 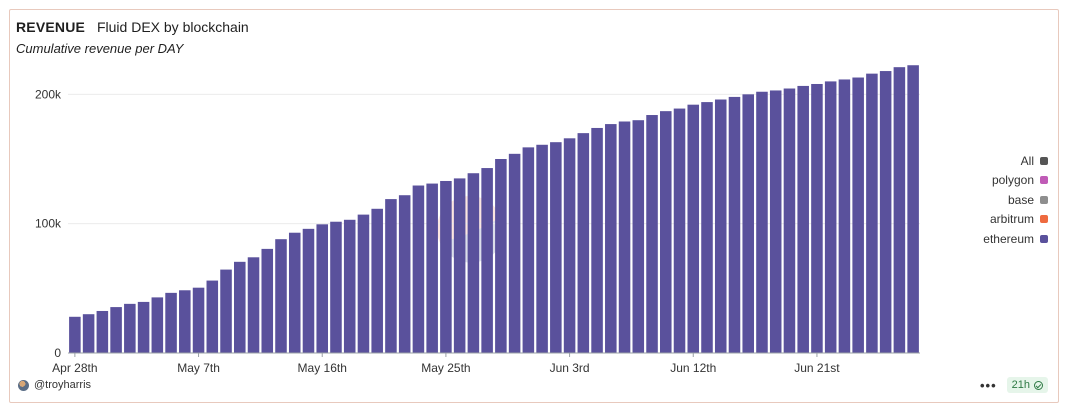 I want to click on author-name: @troyharris, so click(x=63, y=385).